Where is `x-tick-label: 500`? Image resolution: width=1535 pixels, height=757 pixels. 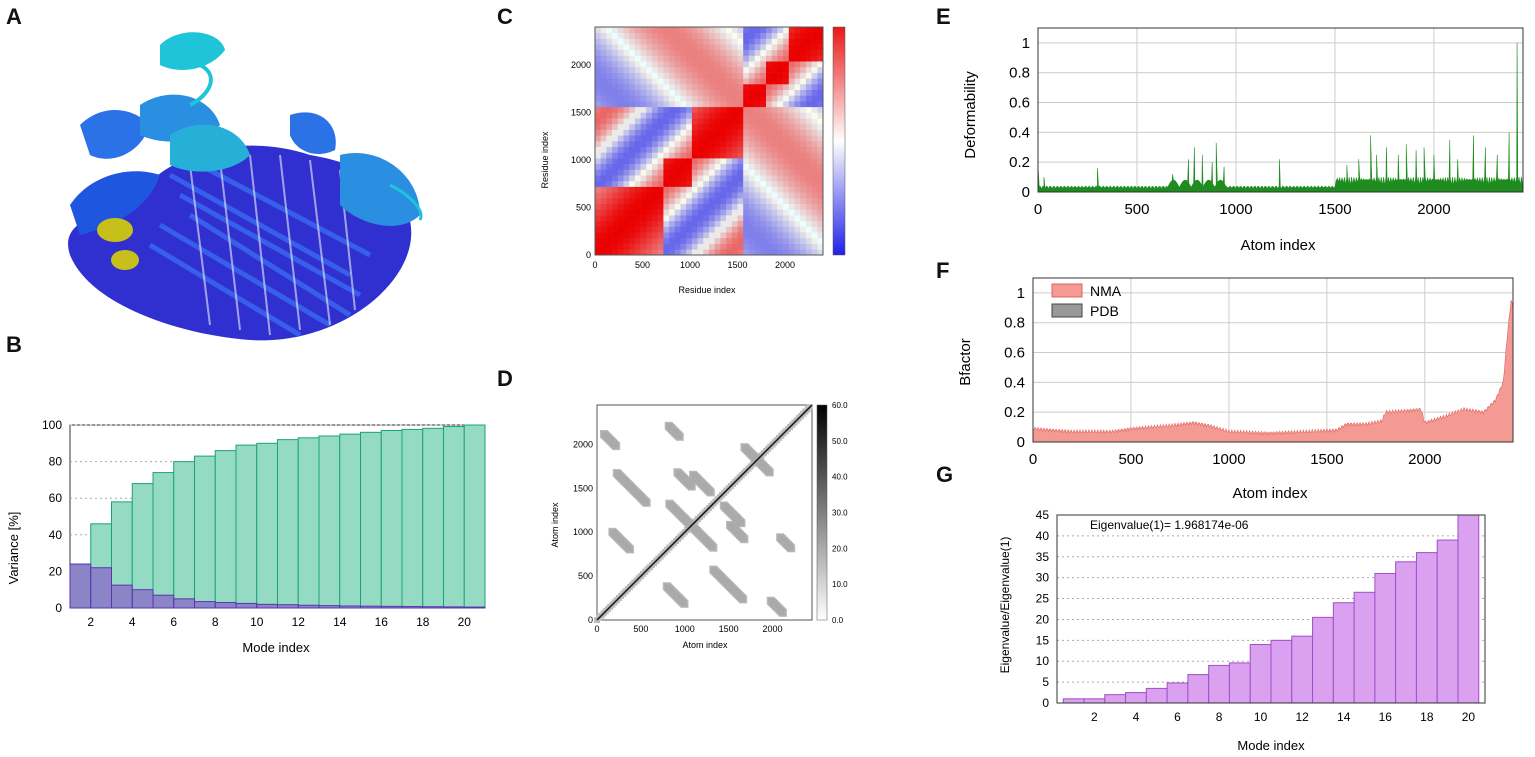 x-tick-label: 500 is located at coordinates (642, 265).